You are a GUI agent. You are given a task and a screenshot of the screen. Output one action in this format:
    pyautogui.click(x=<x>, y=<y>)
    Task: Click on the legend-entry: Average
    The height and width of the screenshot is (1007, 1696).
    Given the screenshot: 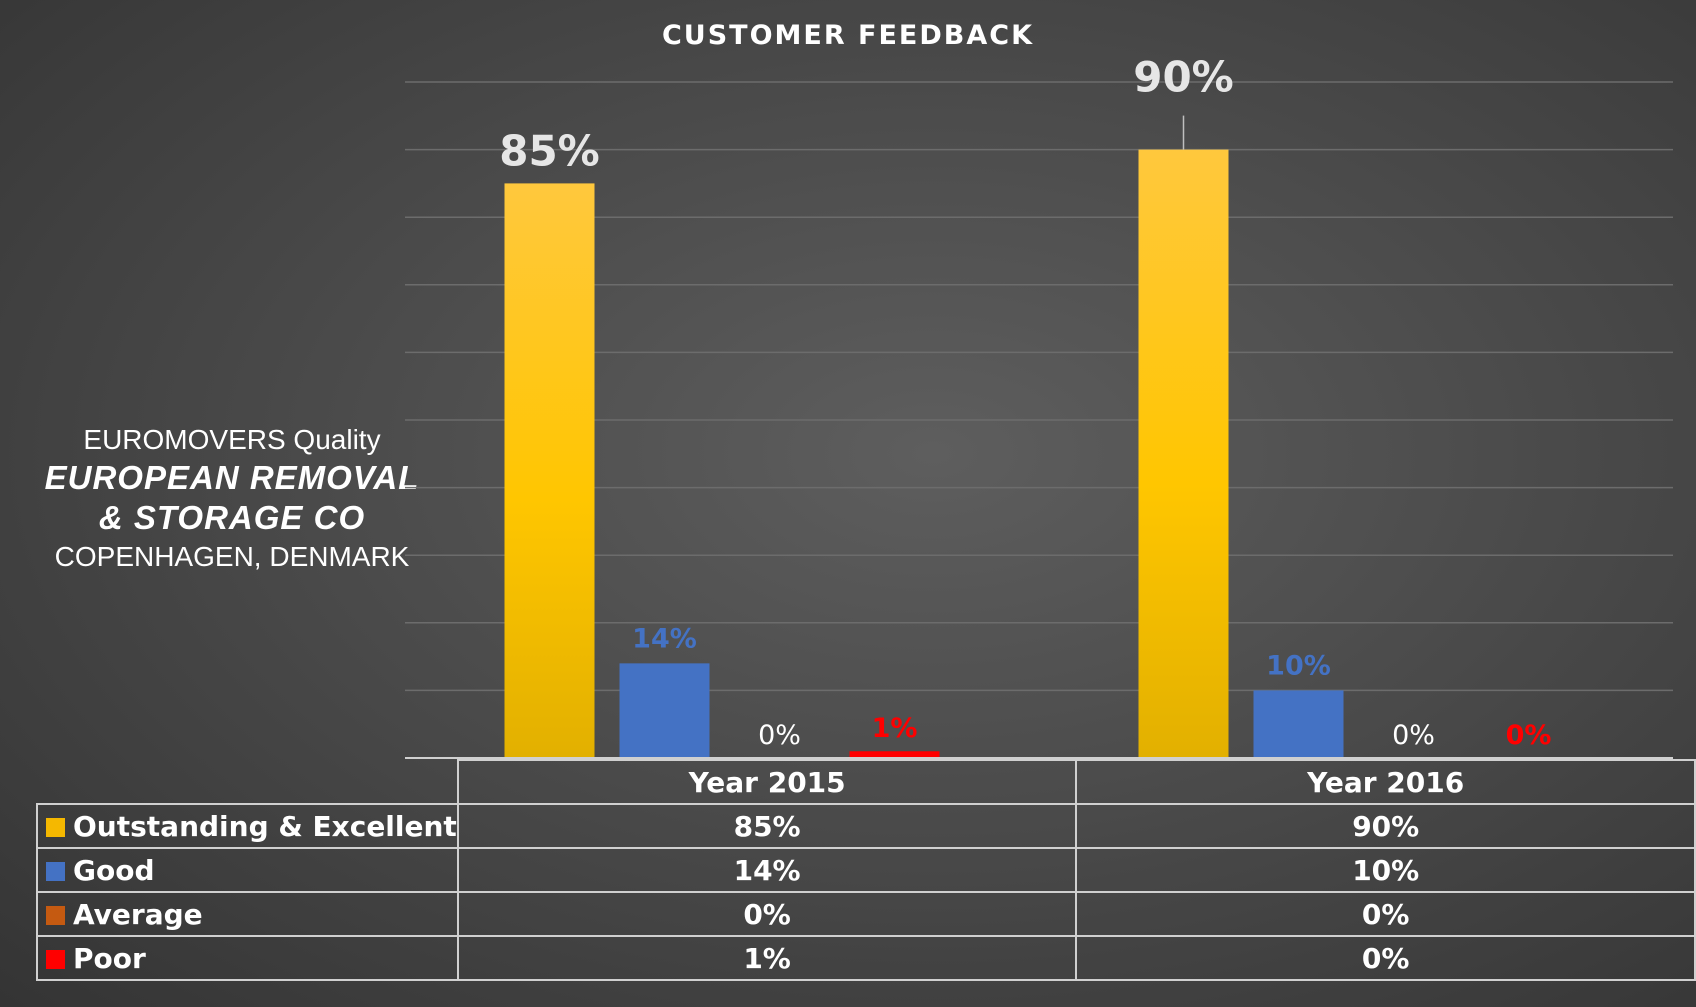 What is the action you would take?
    pyautogui.click(x=247, y=914)
    